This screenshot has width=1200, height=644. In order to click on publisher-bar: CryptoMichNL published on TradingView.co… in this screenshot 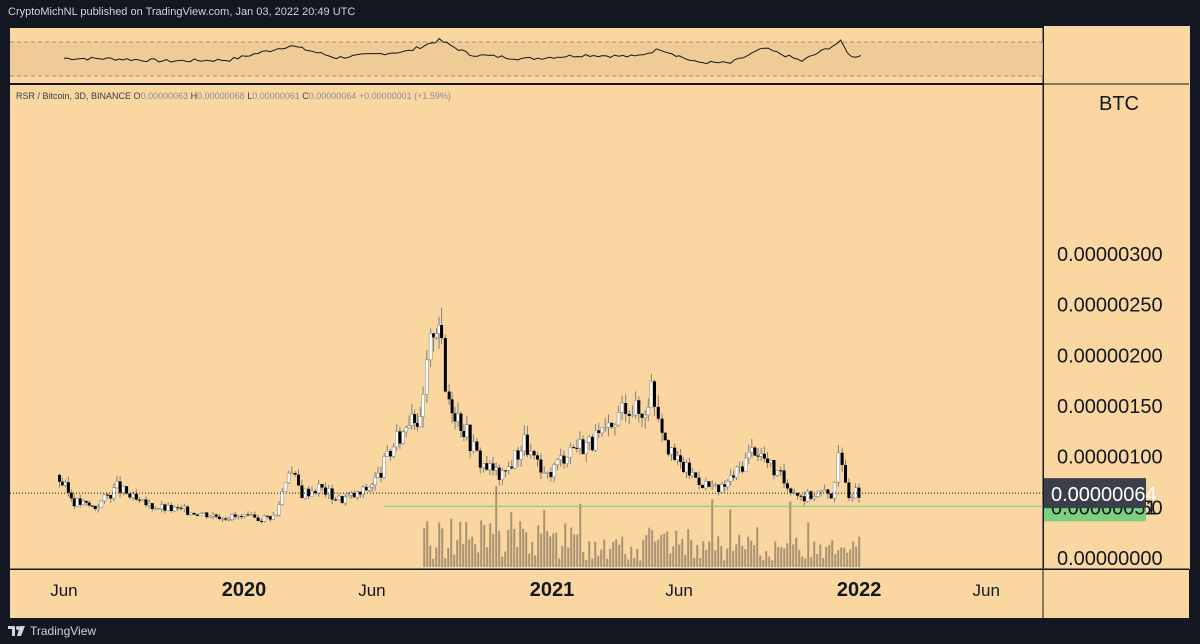, I will do `click(600, 13)`.